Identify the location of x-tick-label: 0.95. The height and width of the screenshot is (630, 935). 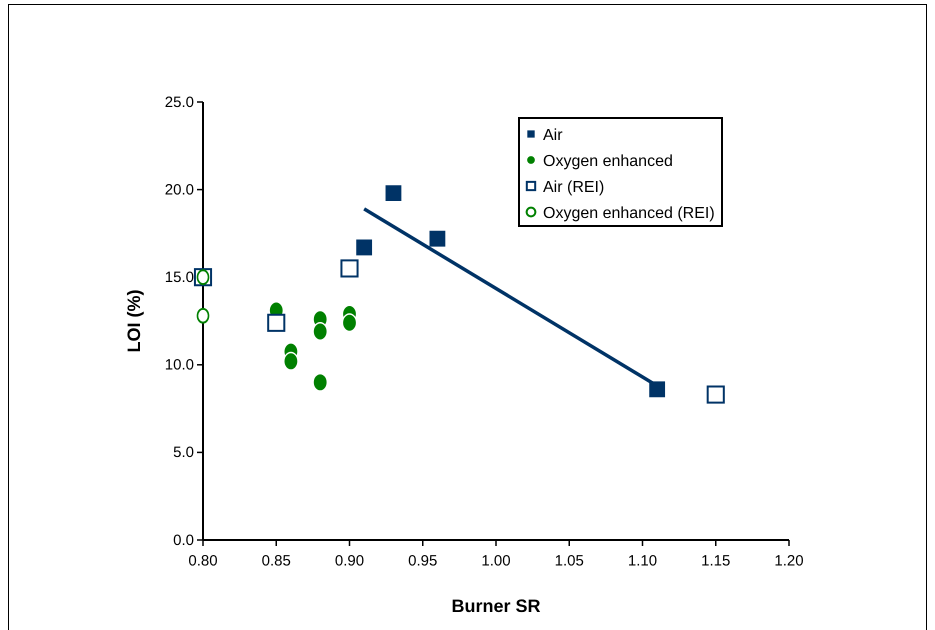
(423, 561).